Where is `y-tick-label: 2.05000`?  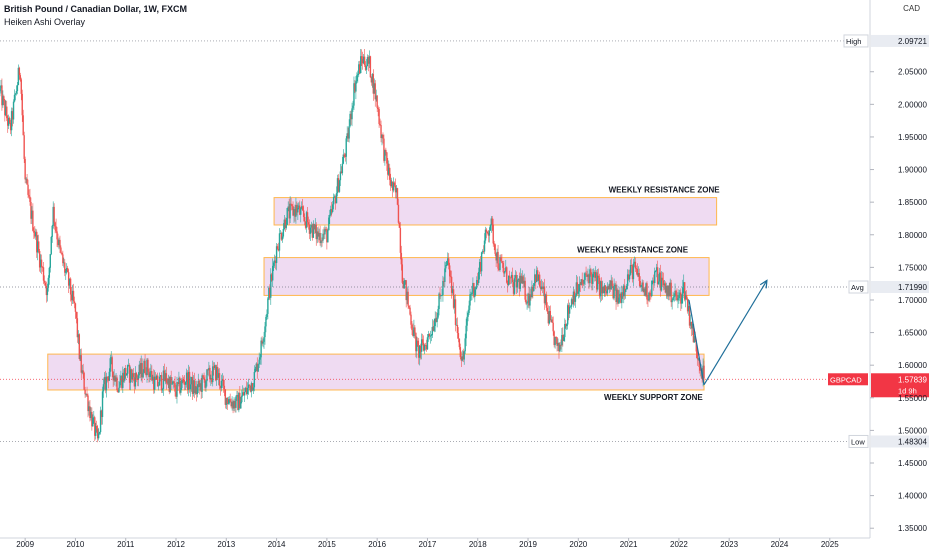 y-tick-label: 2.05000 is located at coordinates (912, 72).